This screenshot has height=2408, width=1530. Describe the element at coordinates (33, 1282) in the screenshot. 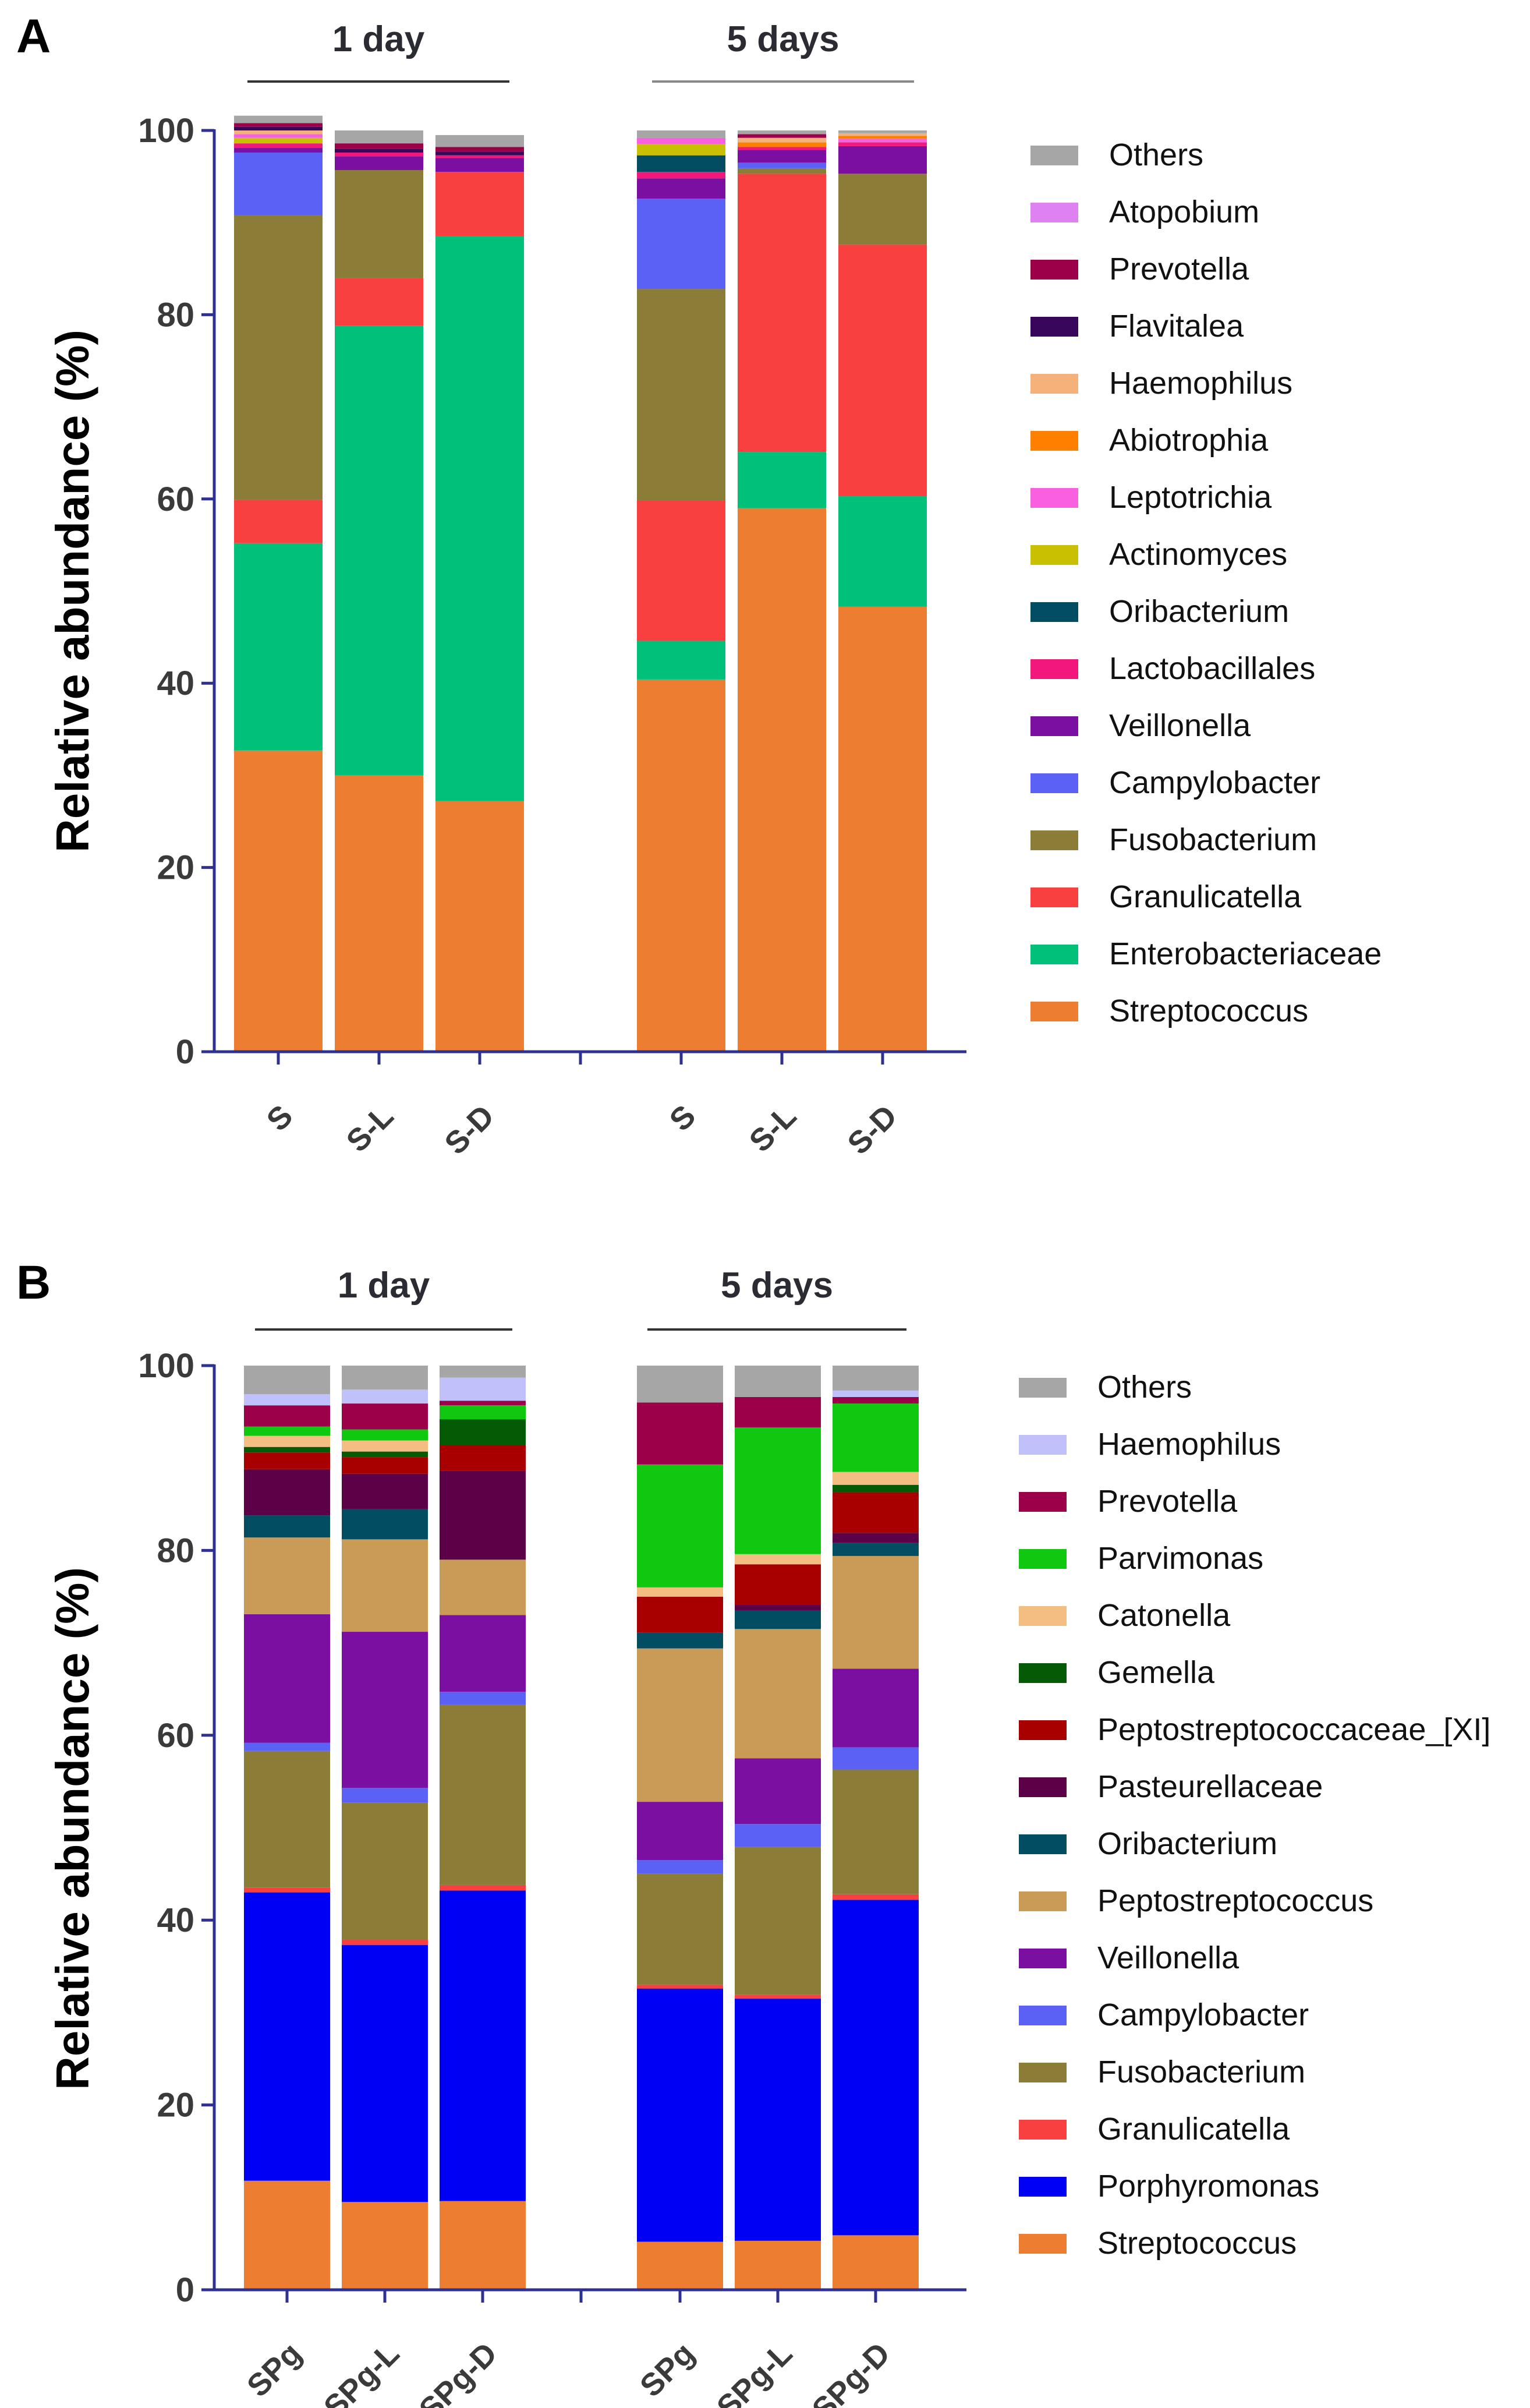

I see `panel-label: B` at that location.